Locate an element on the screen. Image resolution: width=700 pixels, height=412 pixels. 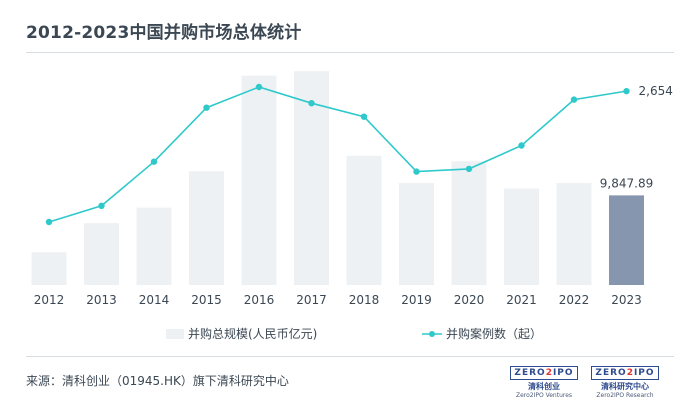
x-tick-2016: 2016 is located at coordinates (259, 300).